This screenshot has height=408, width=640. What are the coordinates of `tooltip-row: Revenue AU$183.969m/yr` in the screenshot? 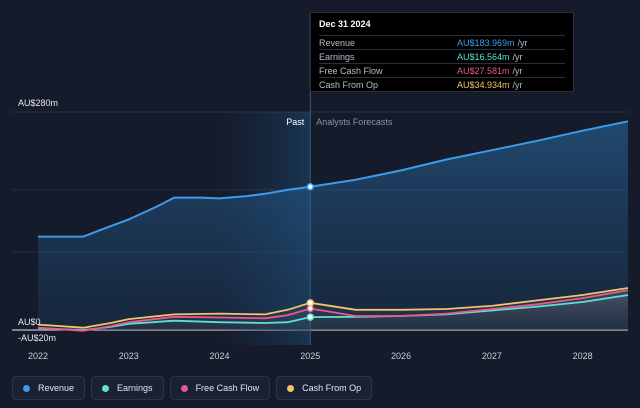 It's located at (442, 42).